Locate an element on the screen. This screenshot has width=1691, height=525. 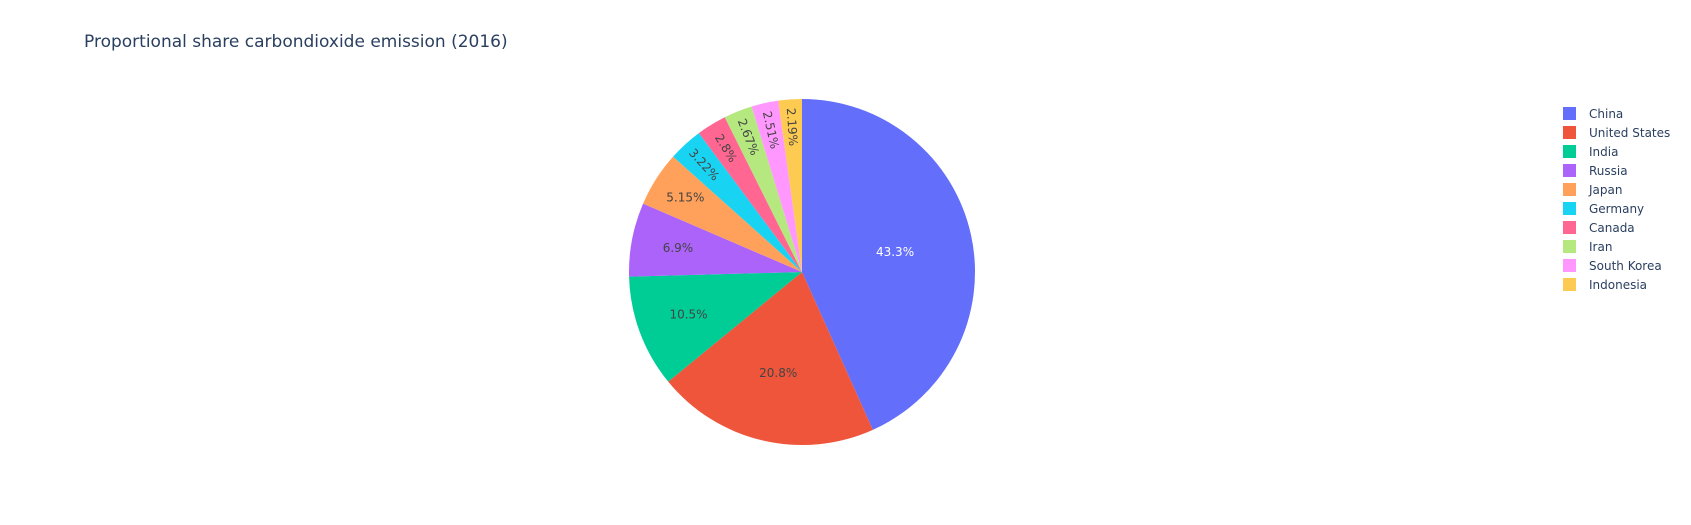
legend-item-japan: Japan is located at coordinates (1616, 189).